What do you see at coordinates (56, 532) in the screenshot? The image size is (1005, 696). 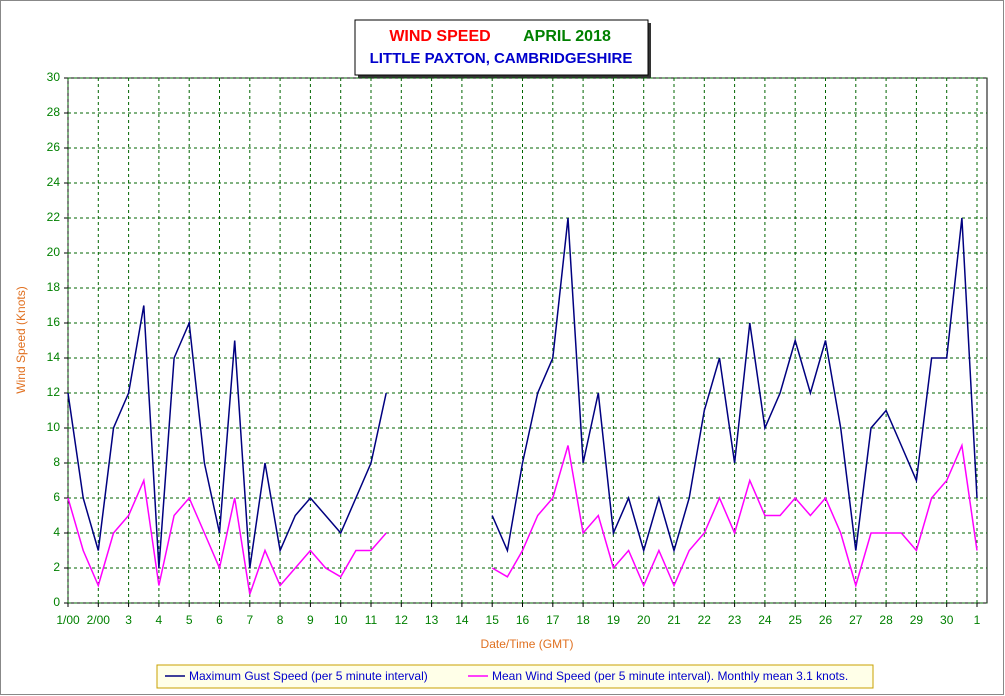 I see `y-tick-label: 4` at bounding box center [56, 532].